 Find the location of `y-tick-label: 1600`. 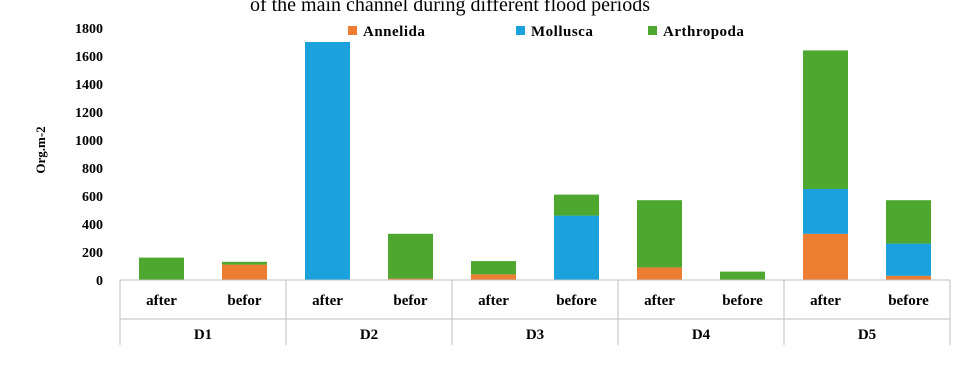

y-tick-label: 1600 is located at coordinates (89, 57).